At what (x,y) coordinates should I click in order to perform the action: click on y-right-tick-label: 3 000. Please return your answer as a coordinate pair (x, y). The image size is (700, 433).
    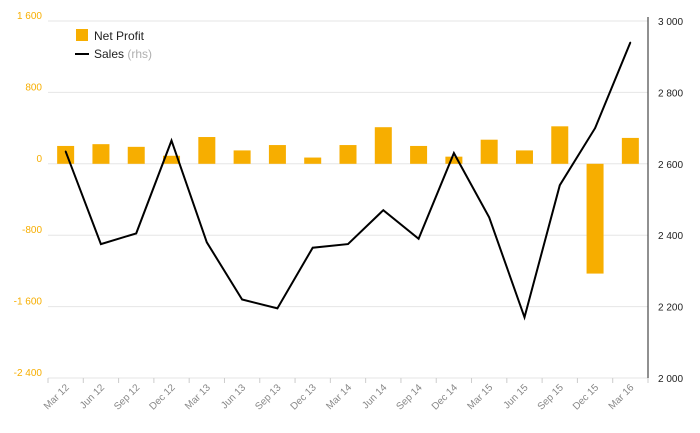
    Looking at the image, I should click on (670, 22).